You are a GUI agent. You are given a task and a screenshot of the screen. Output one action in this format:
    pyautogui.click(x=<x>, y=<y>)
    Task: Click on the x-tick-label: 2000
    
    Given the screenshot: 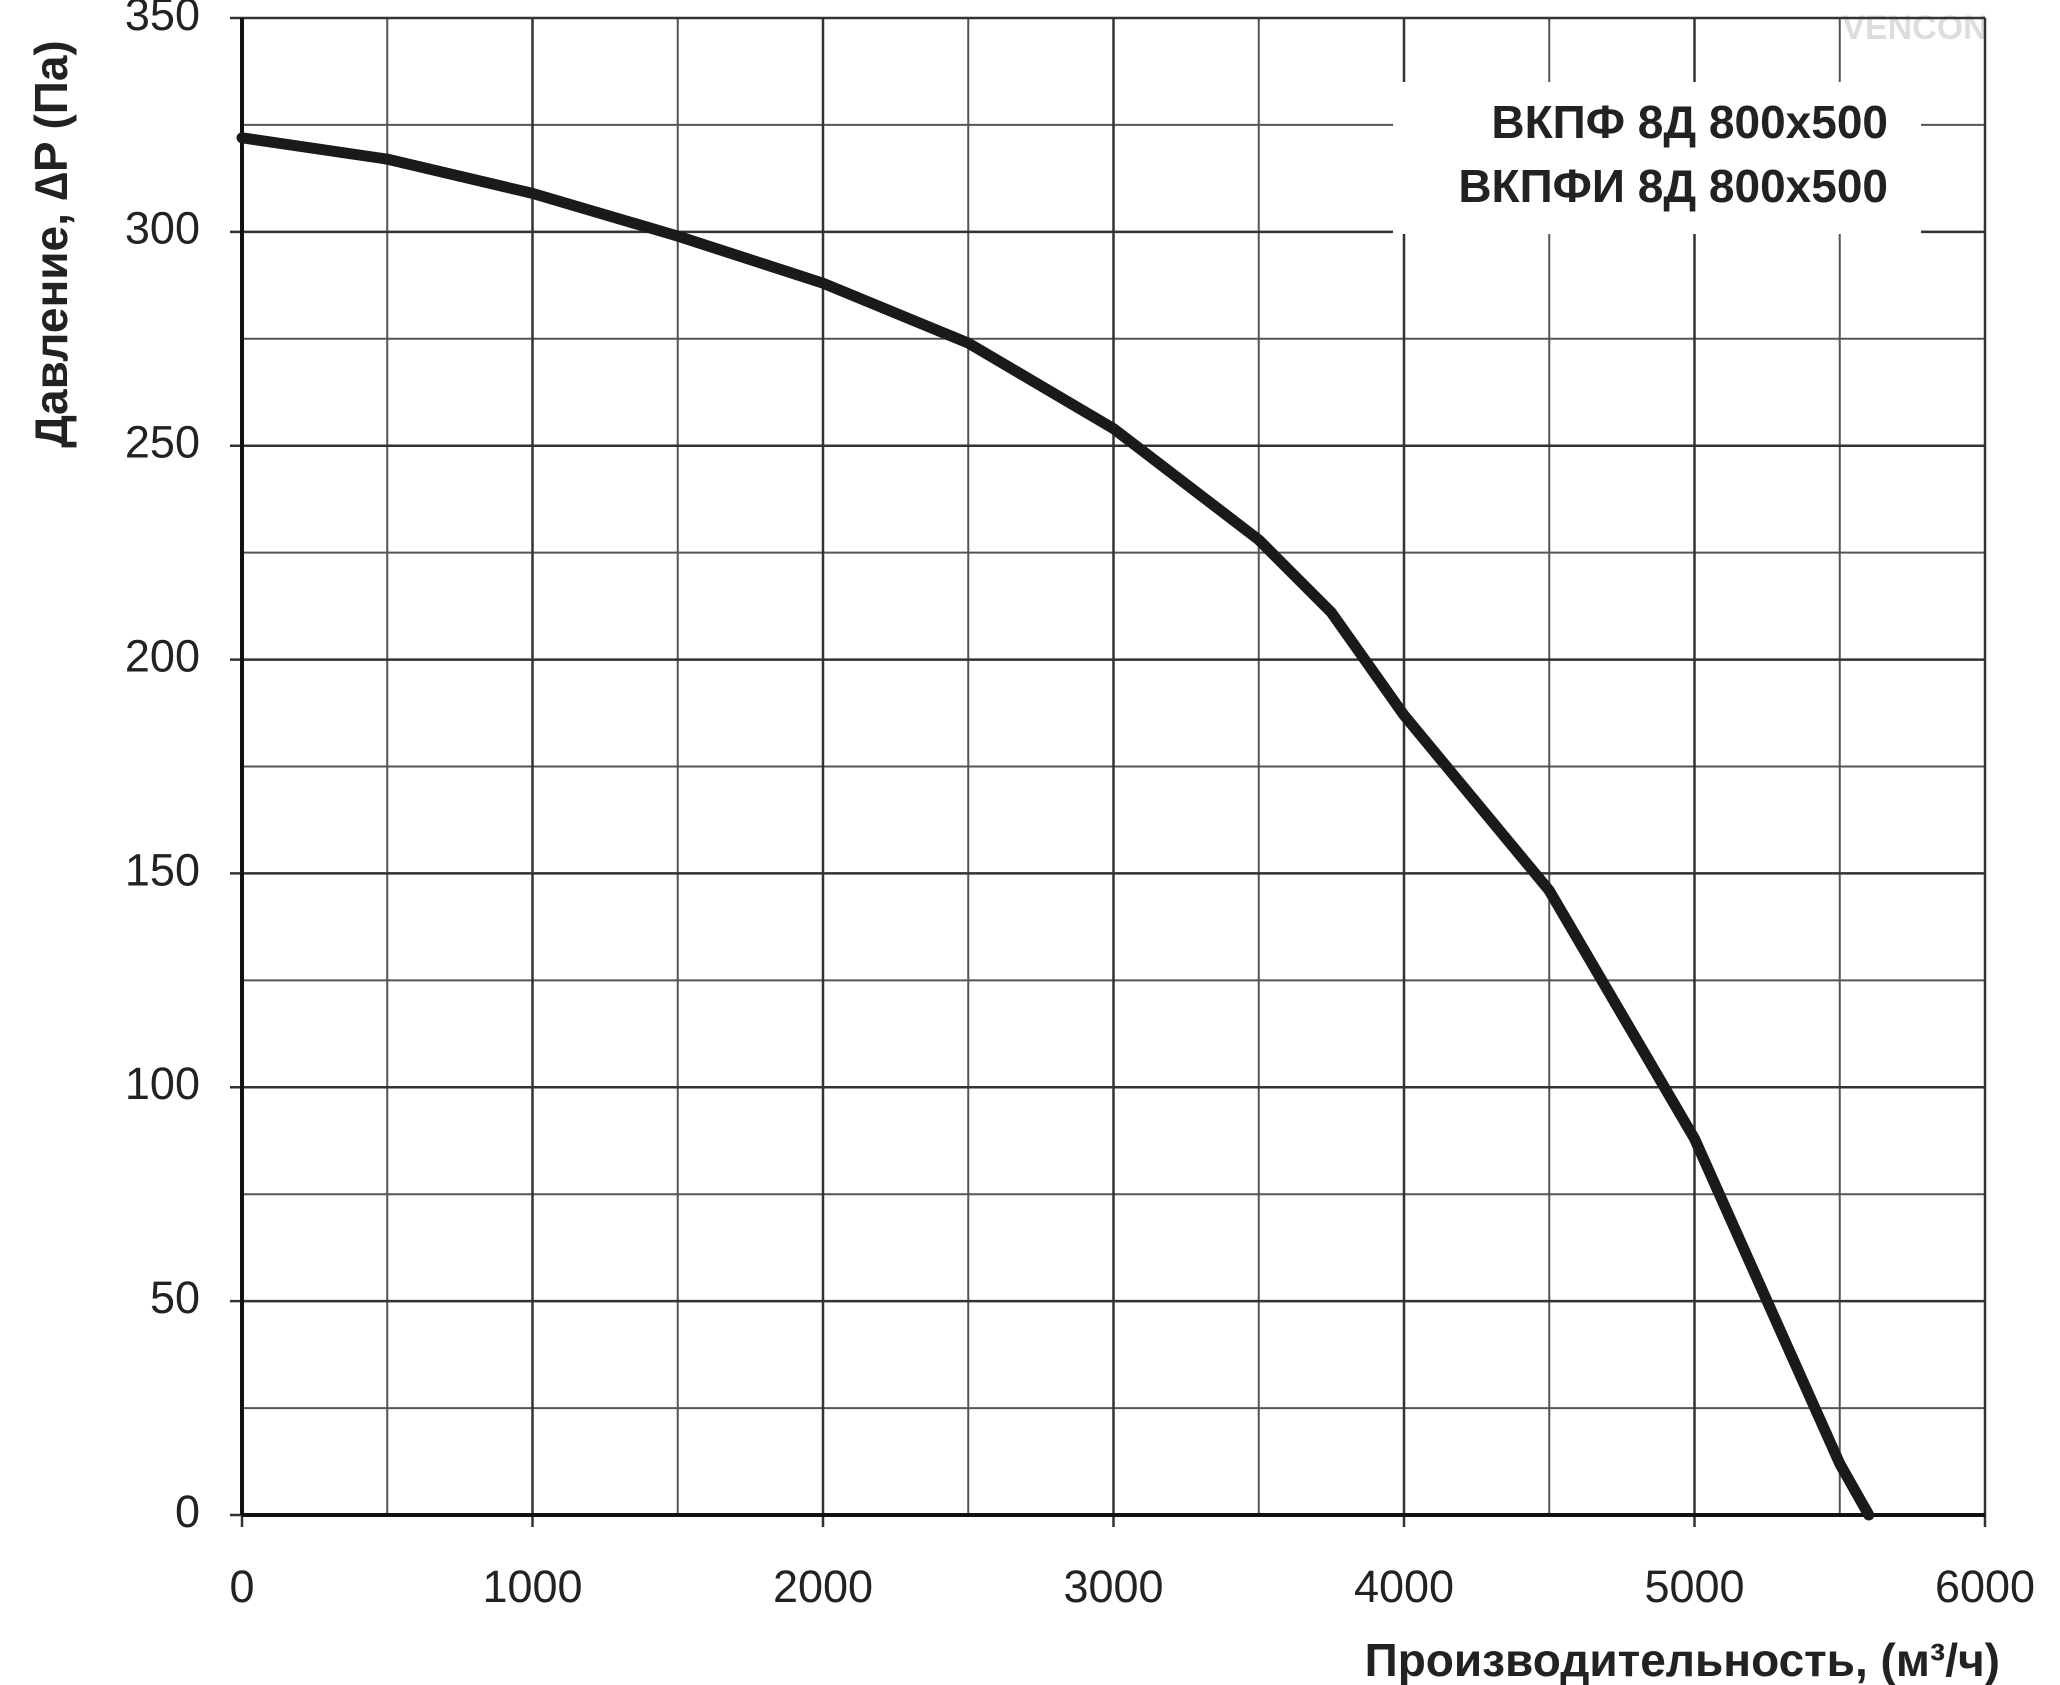 What is the action you would take?
    pyautogui.click(x=823, y=1586)
    